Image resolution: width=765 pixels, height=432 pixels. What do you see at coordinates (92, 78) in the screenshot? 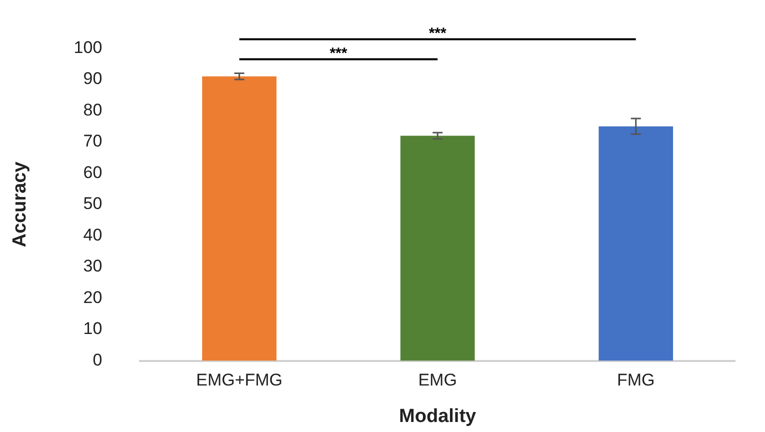
I see `y-tick-label: 90` at bounding box center [92, 78].